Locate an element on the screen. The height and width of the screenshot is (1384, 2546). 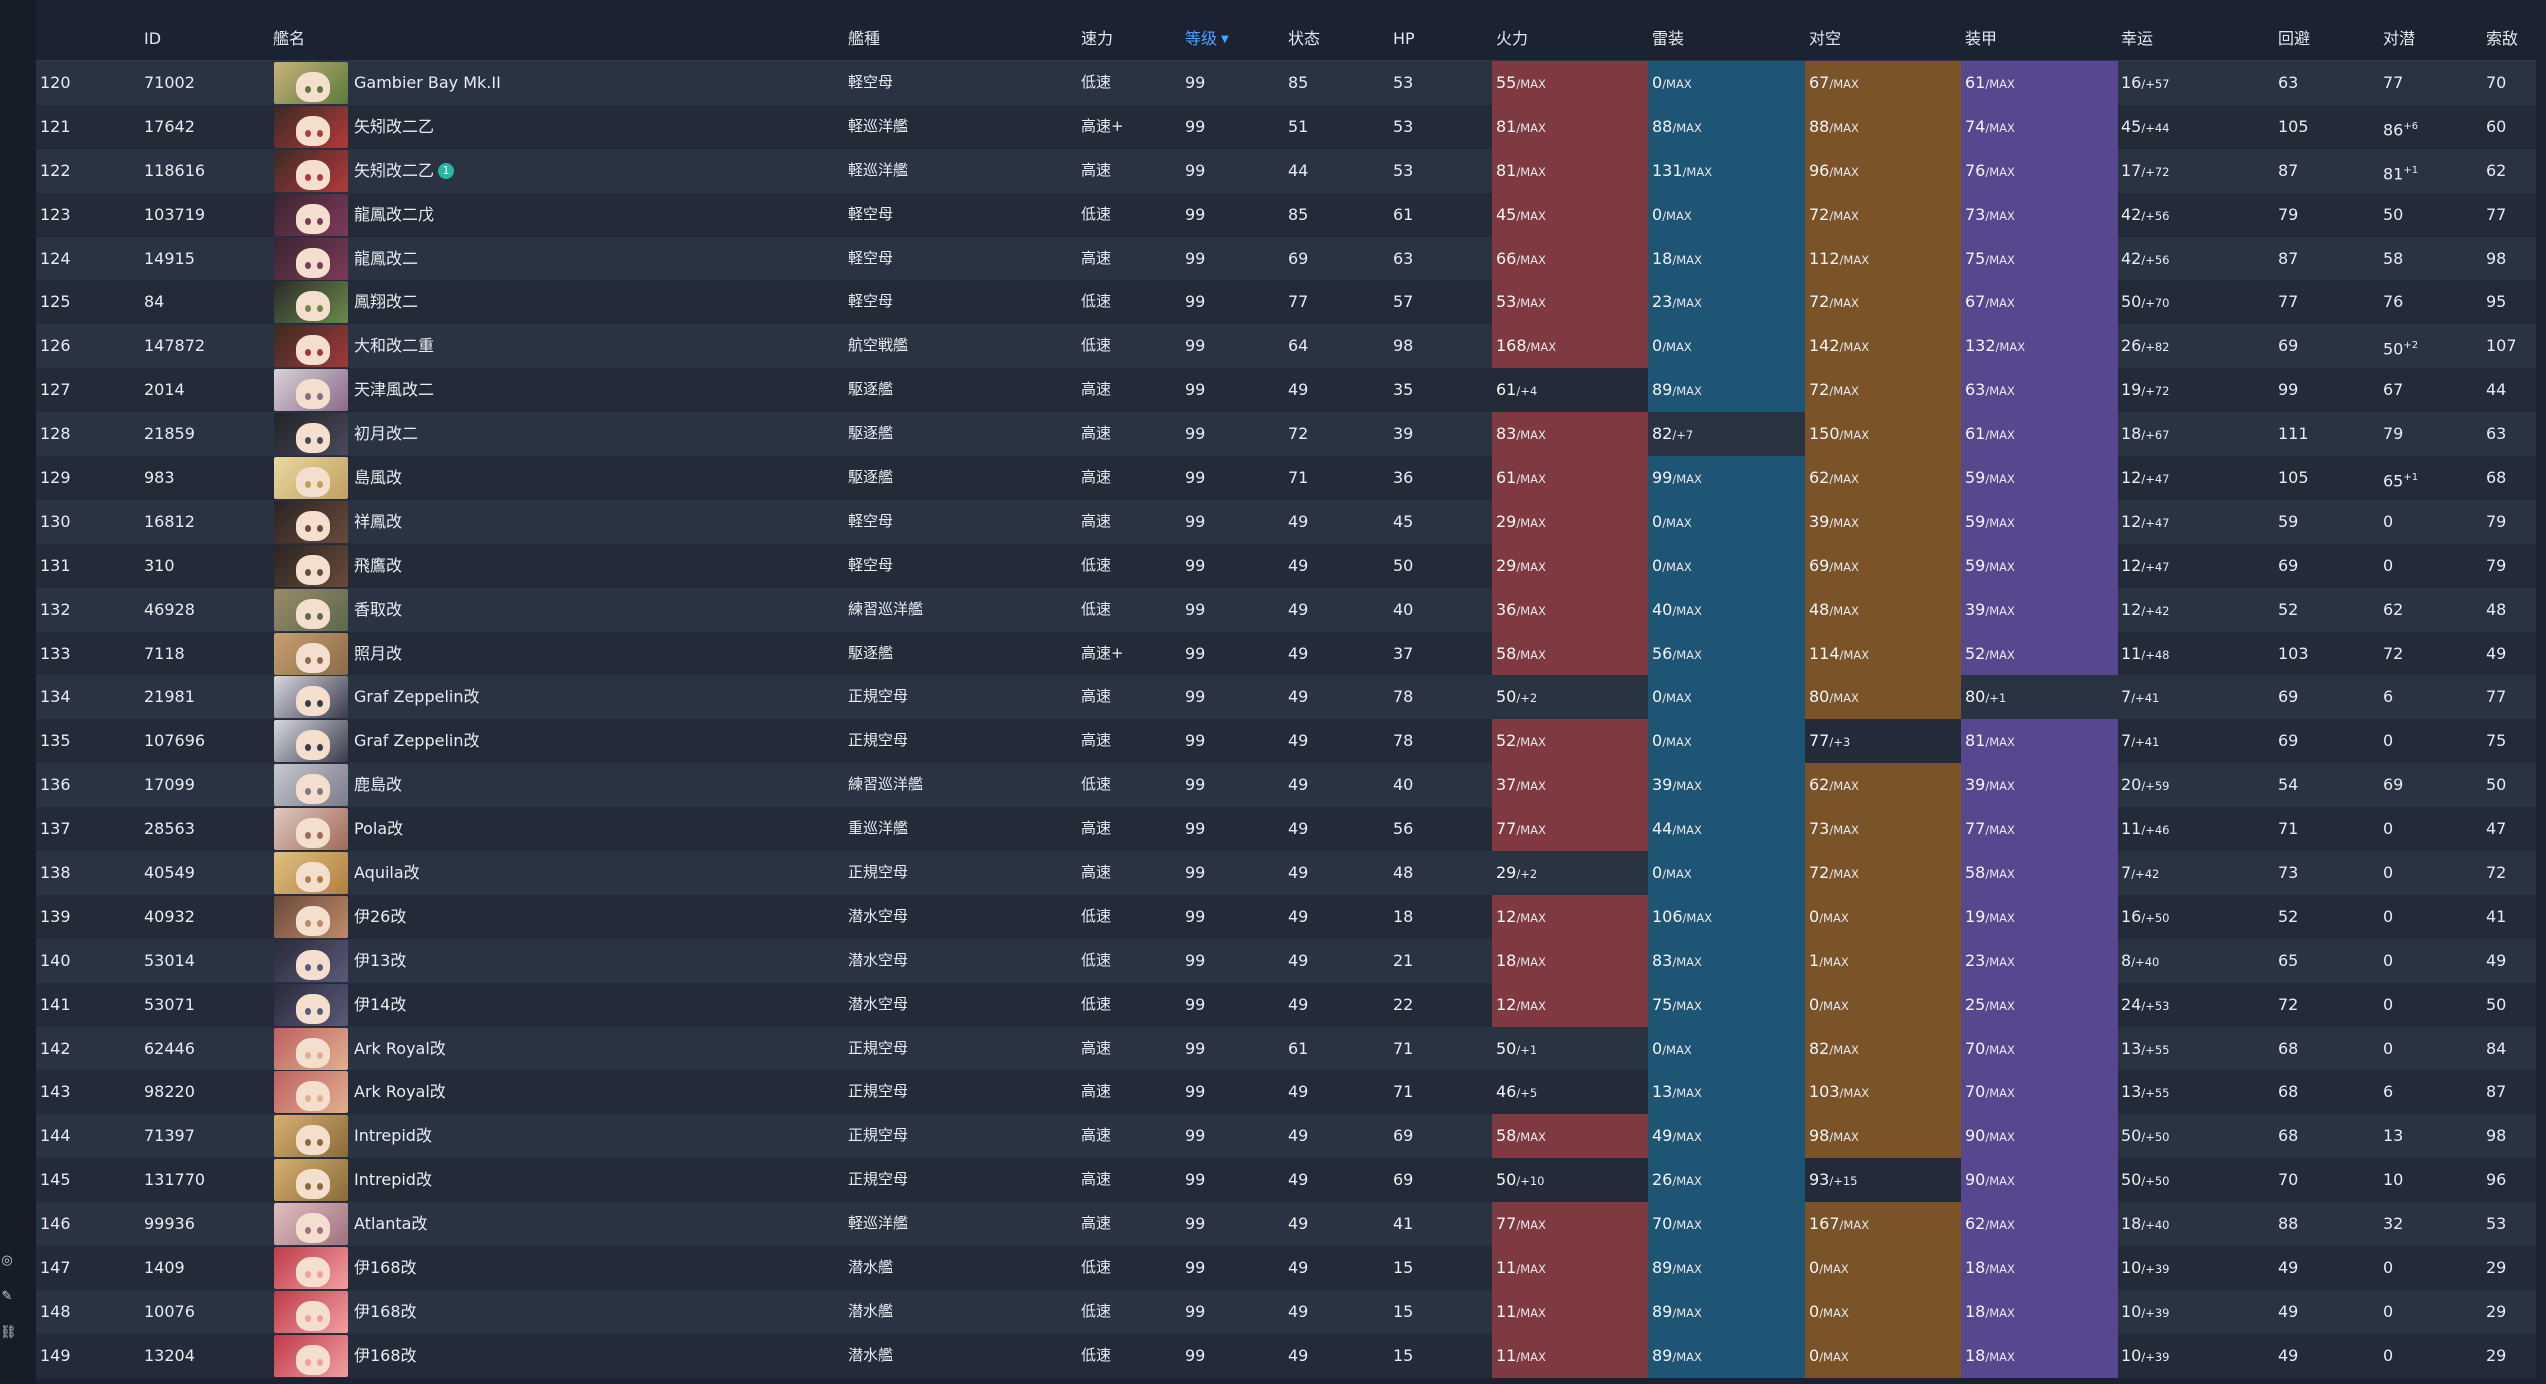
ship-type: 軽巡洋艦 is located at coordinates (878, 125).